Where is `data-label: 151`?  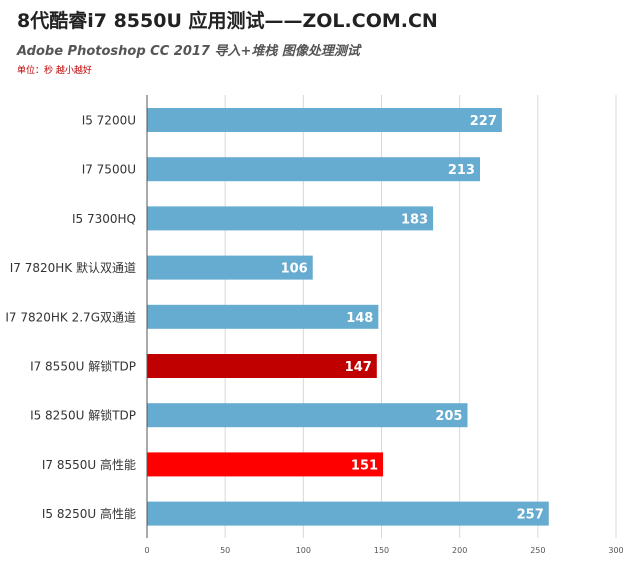 data-label: 151 is located at coordinates (364, 465).